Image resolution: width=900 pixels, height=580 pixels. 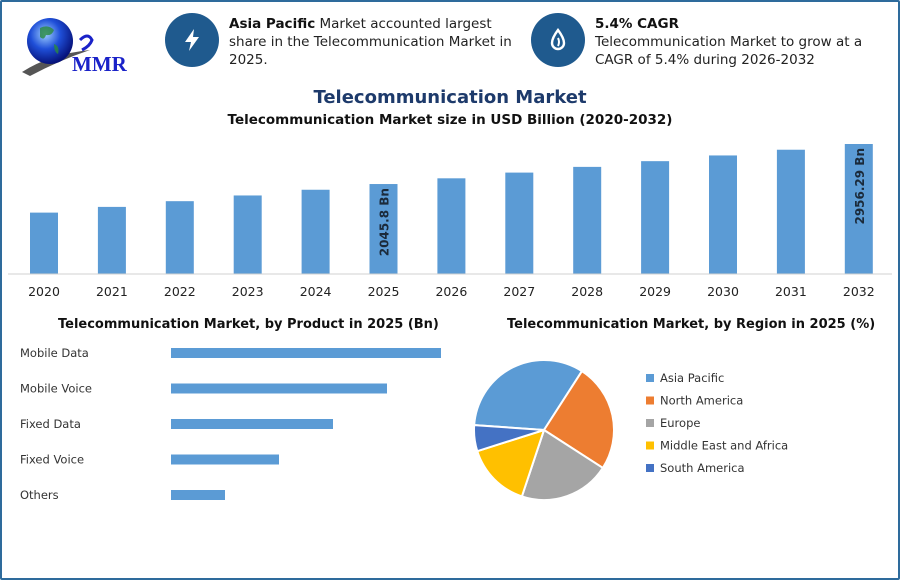 What do you see at coordinates (252, 424) in the screenshot?
I see `bar-fixed-data` at bounding box center [252, 424].